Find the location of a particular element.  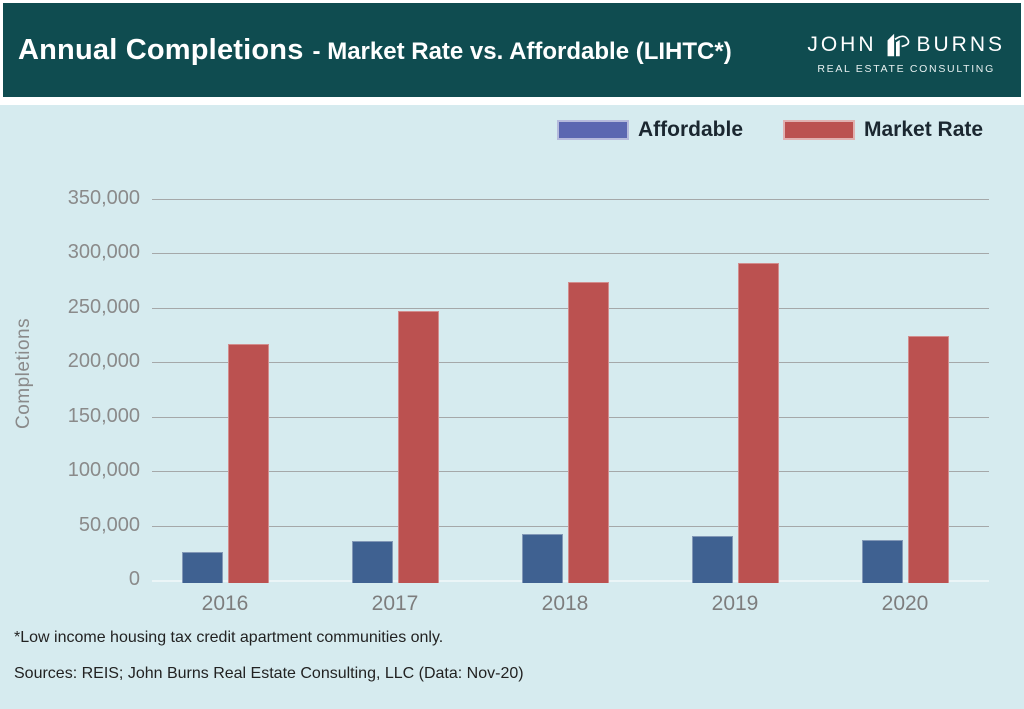

legend-swatch-market-rate is located at coordinates (819, 130).